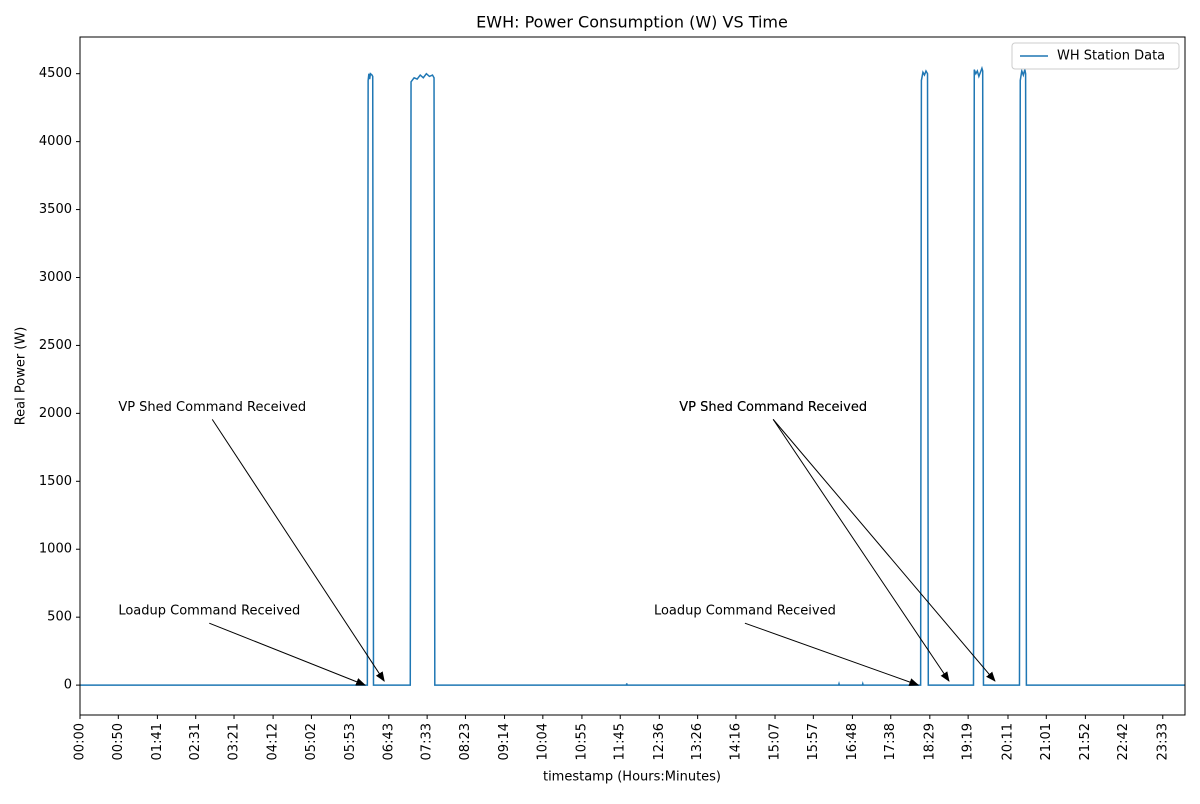 The width and height of the screenshot is (1200, 804). Describe the element at coordinates (697, 741) in the screenshot. I see `x-tick-label: 13:26` at that location.